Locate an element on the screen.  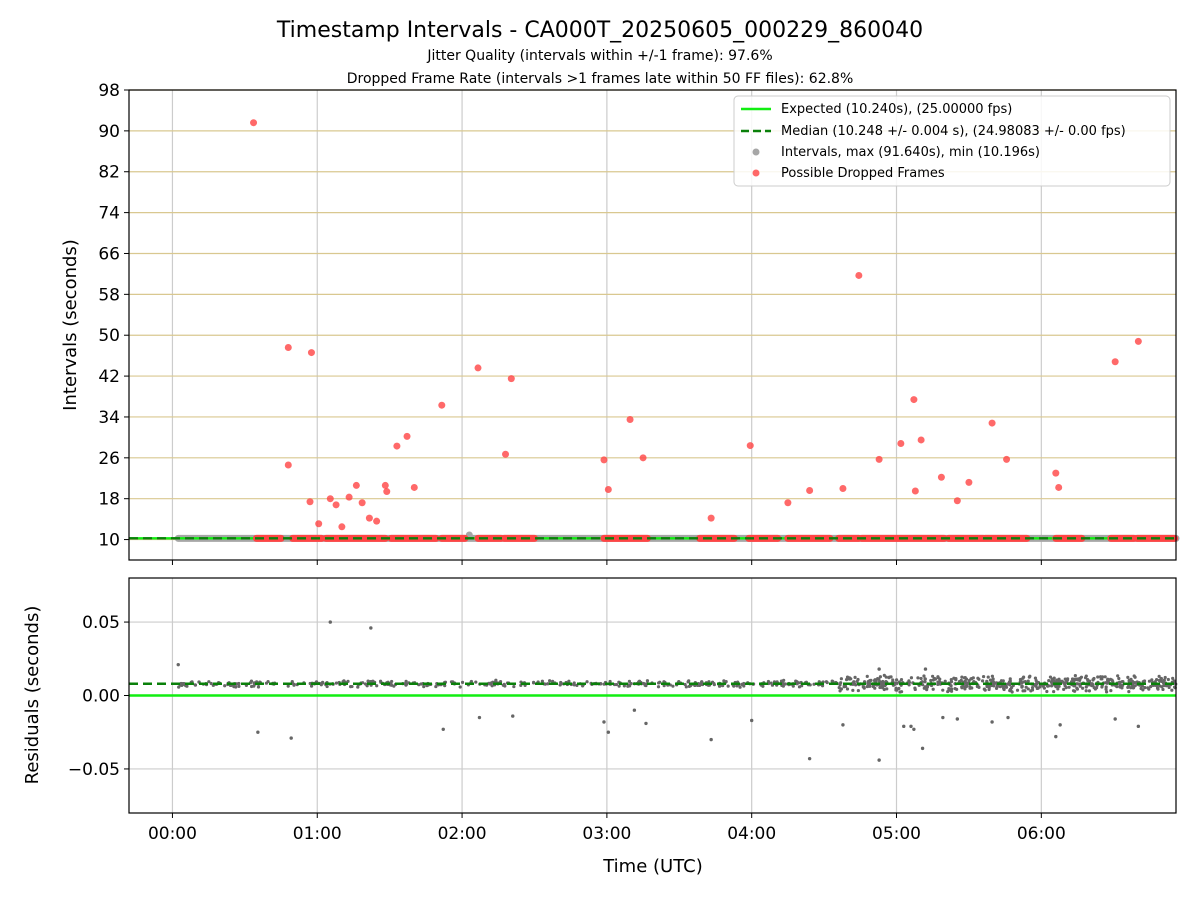
residuals-y-tick-label: 0.00 is located at coordinates (101, 697).